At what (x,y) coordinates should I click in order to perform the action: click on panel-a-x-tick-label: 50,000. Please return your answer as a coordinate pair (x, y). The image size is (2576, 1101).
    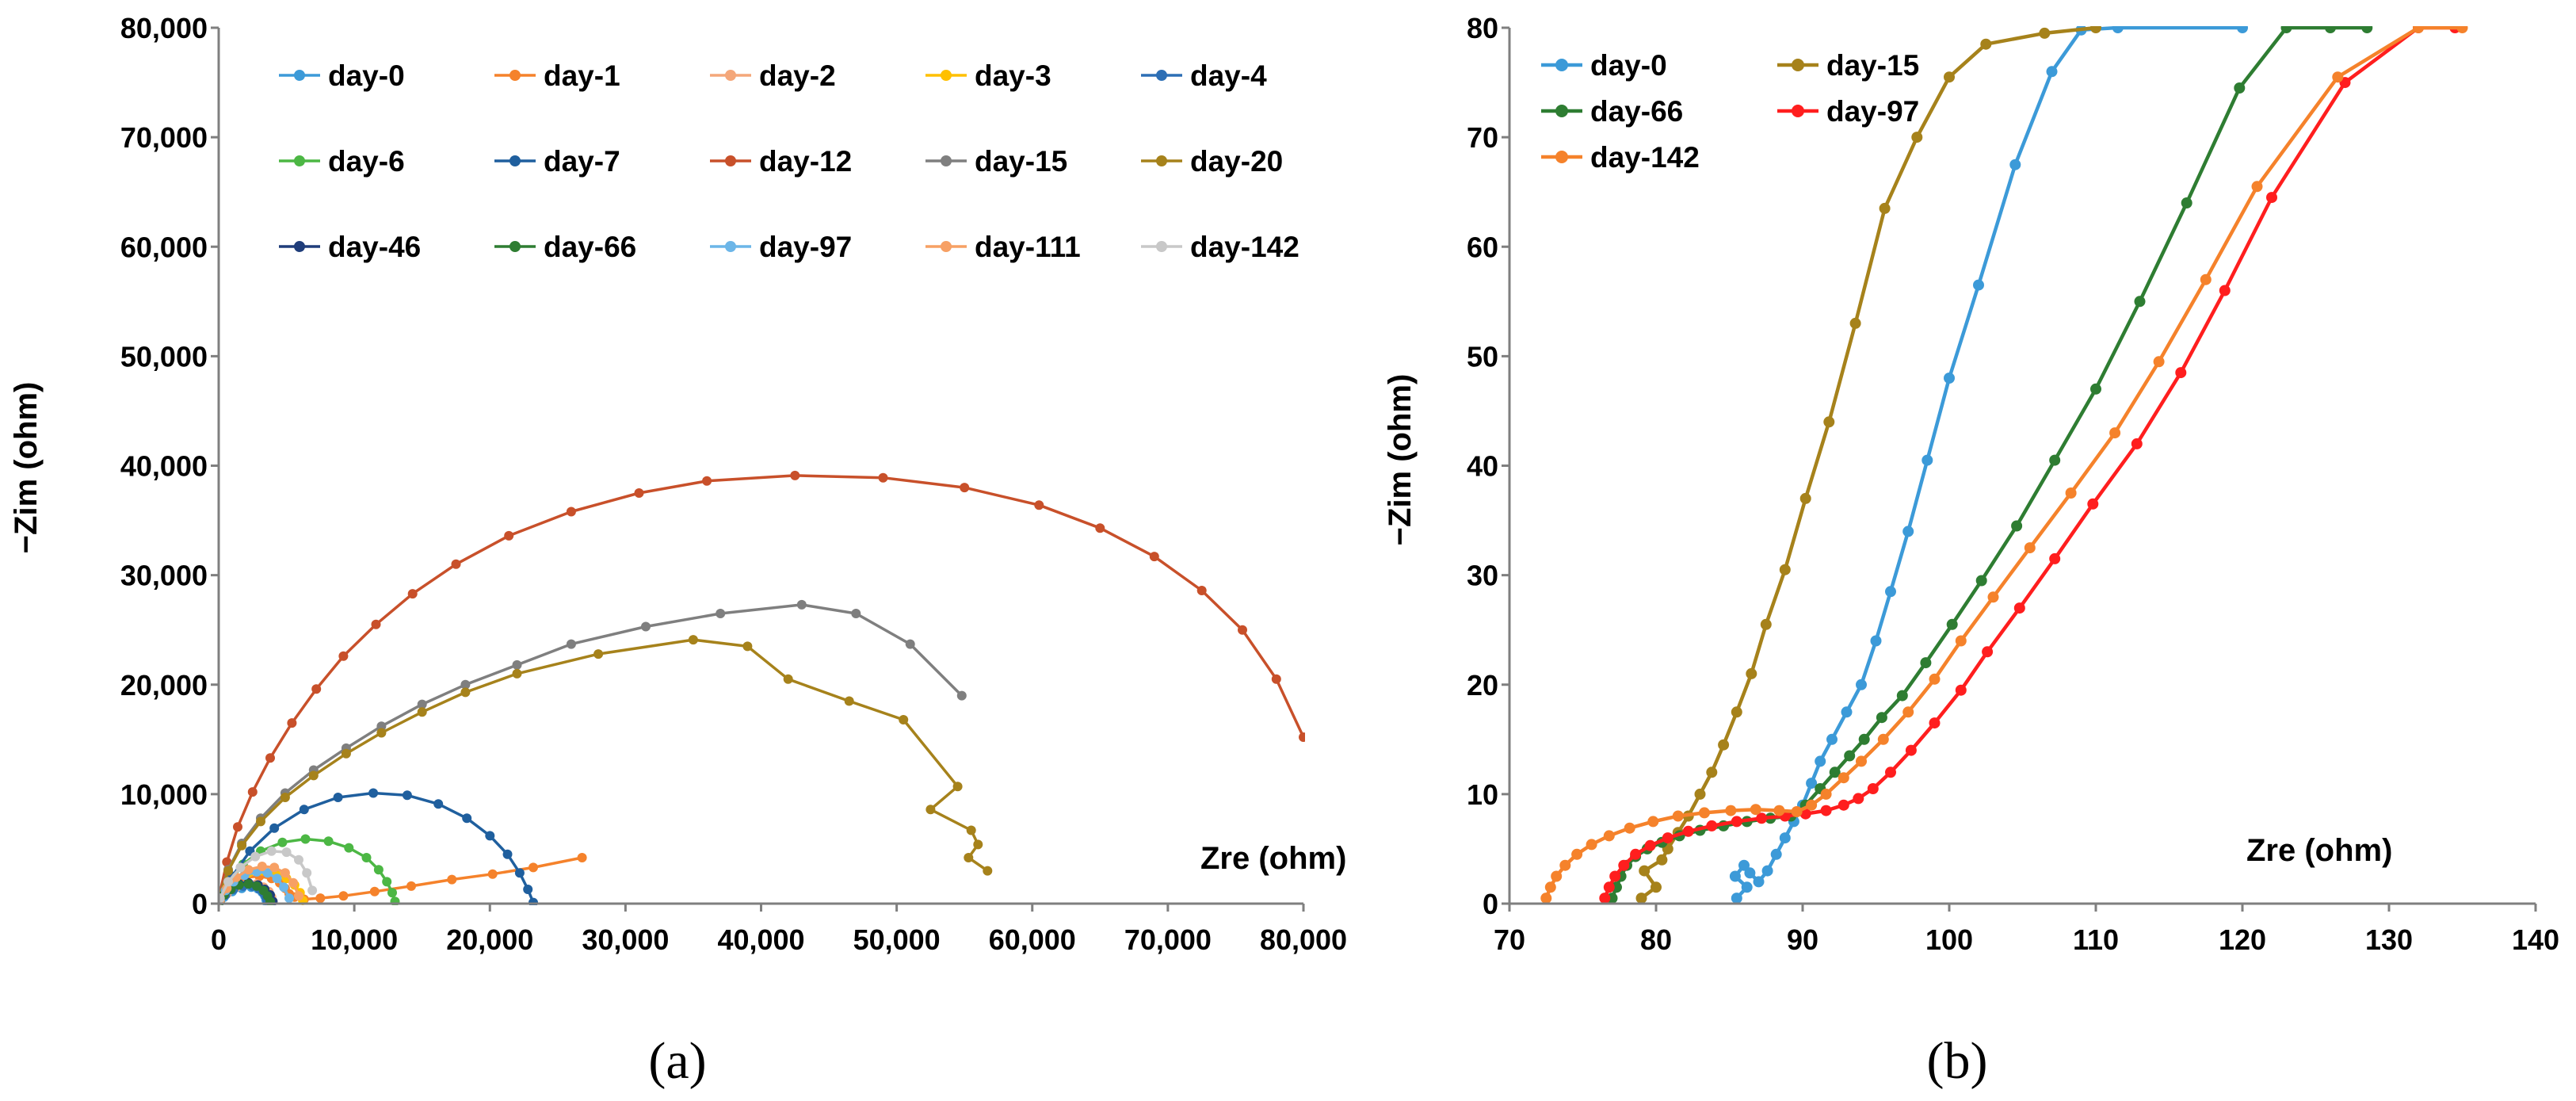
    Looking at the image, I should click on (897, 939).